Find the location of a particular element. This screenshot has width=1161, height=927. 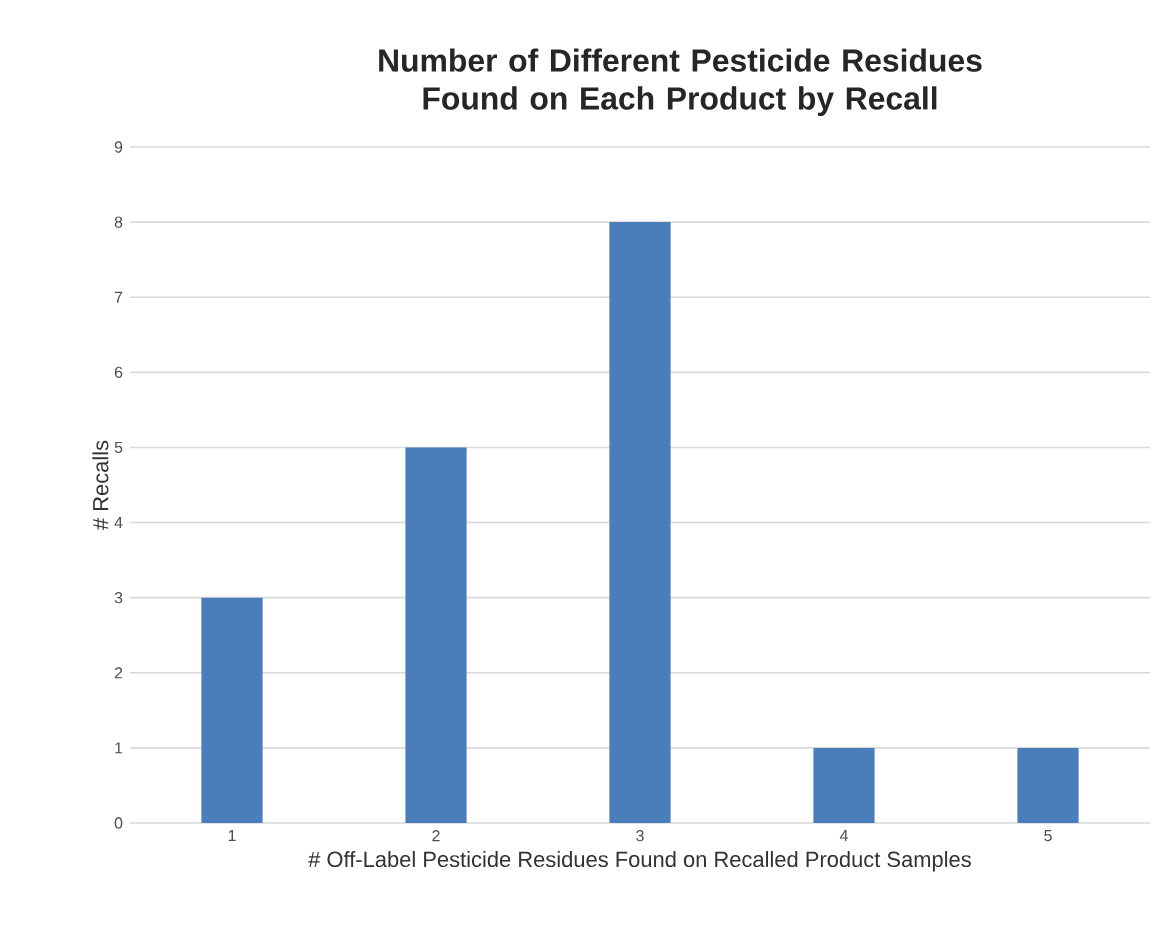

y-tick-label: 8 is located at coordinates (118, 222).